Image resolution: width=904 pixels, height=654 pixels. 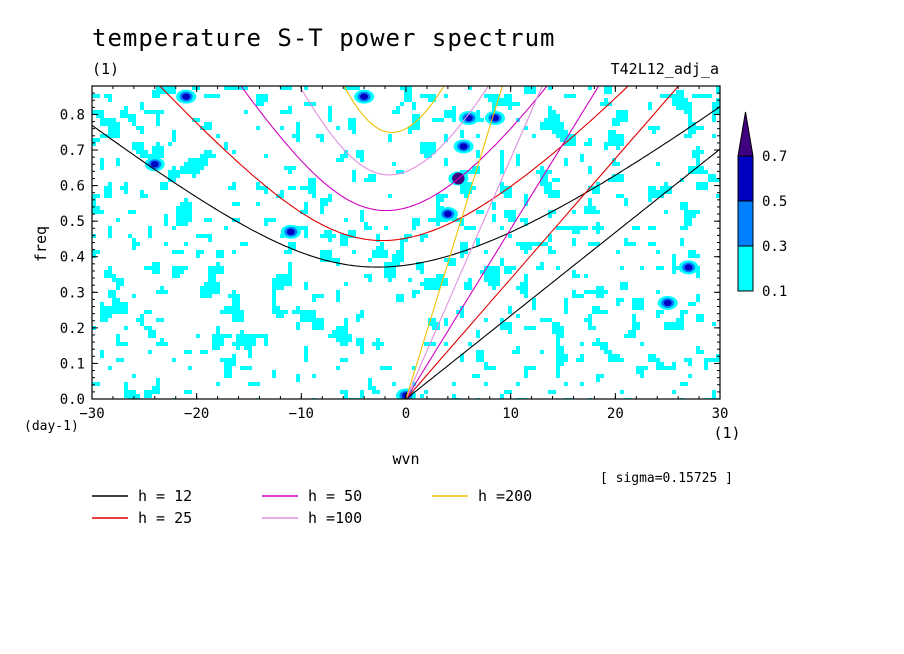 I want to click on y-tick-label: 0.0, so click(x=72, y=400).